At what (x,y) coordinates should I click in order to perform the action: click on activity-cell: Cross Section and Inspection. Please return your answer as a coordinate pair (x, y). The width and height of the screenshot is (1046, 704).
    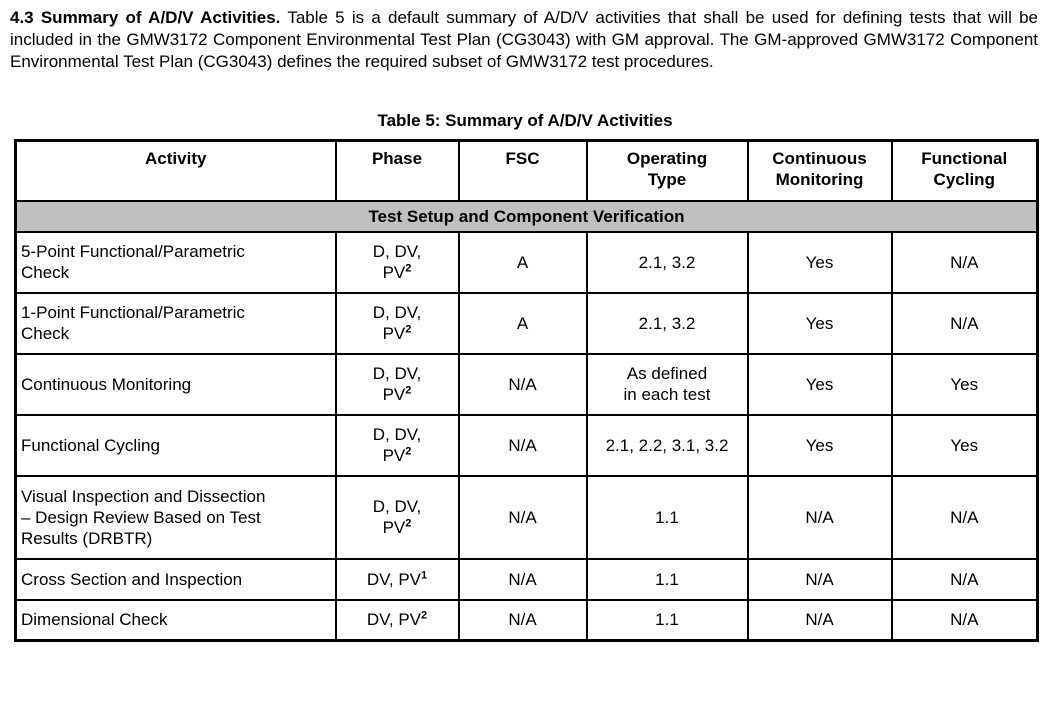
    Looking at the image, I should click on (175, 579).